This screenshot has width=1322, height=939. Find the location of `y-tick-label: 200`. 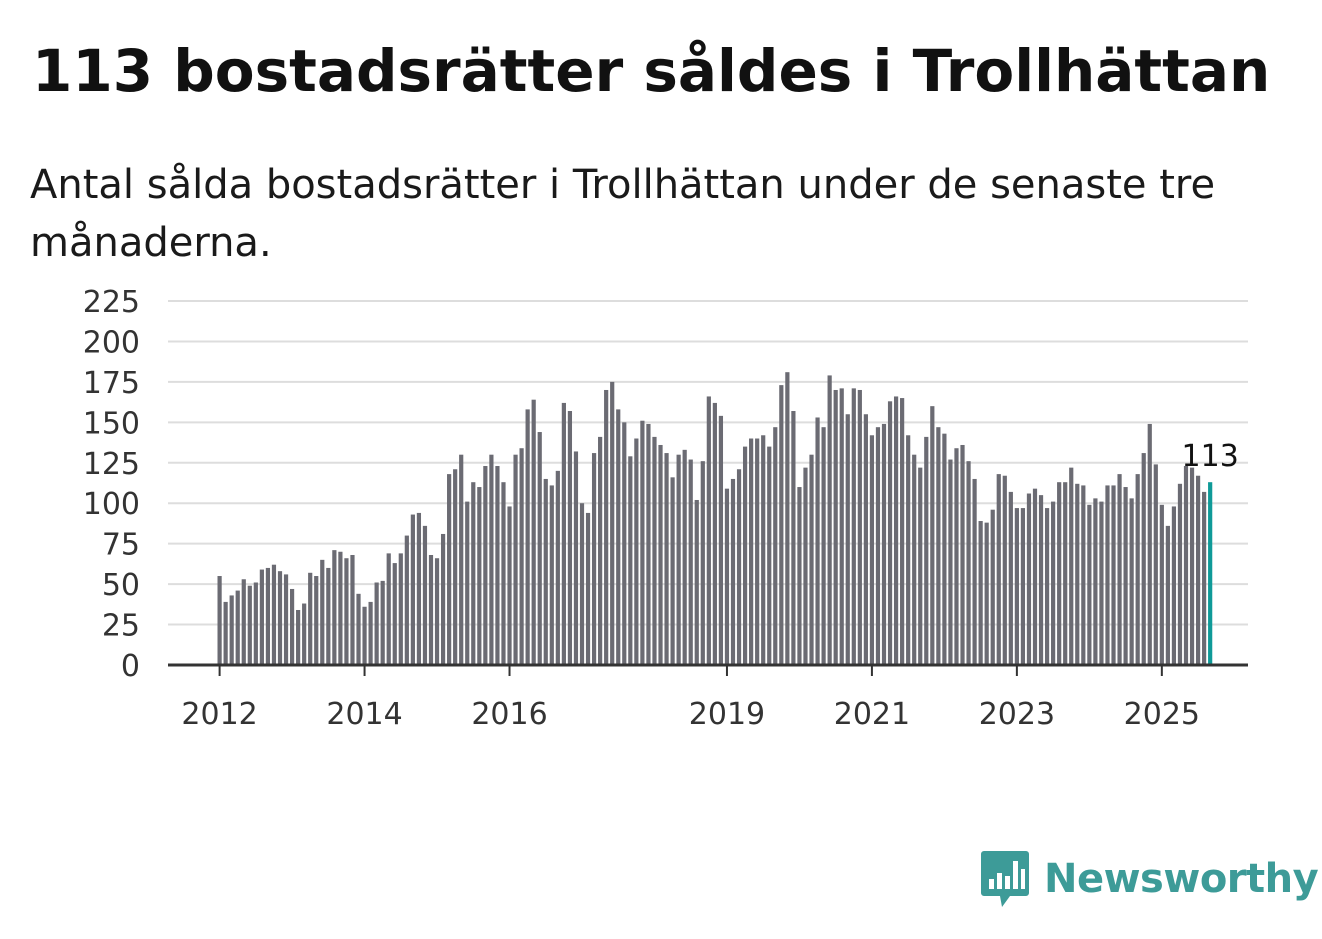

y-tick-label: 200 is located at coordinates (111, 342).